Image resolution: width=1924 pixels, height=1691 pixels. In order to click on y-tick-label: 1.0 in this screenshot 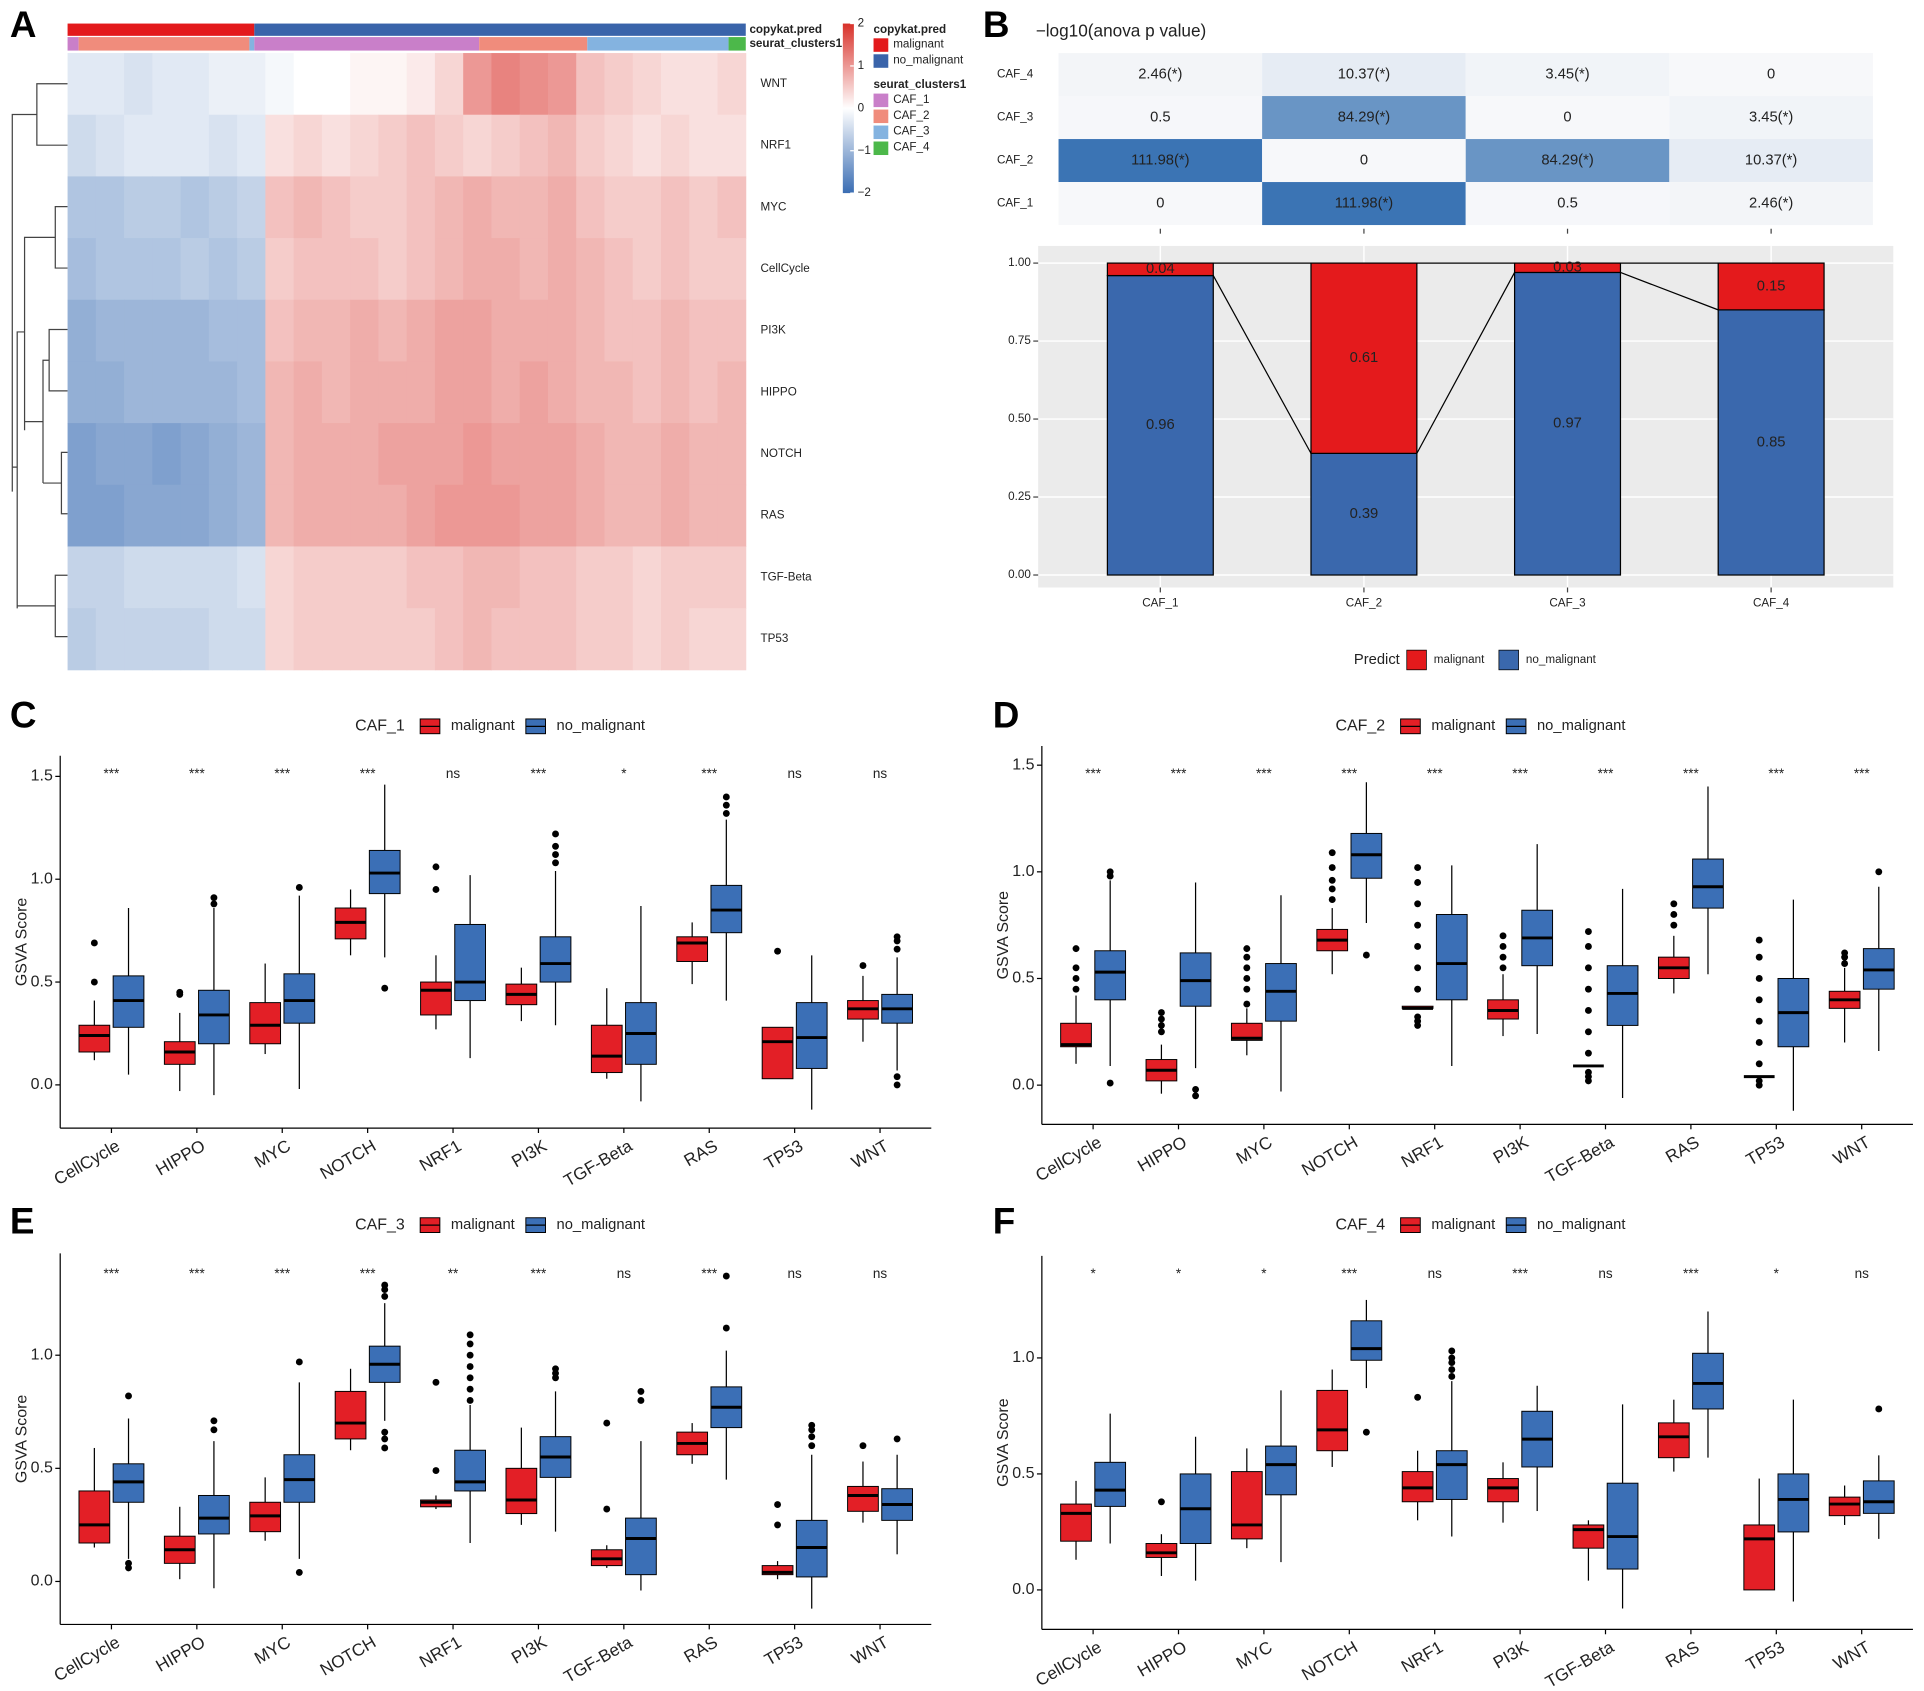, I will do `click(1023, 871)`.